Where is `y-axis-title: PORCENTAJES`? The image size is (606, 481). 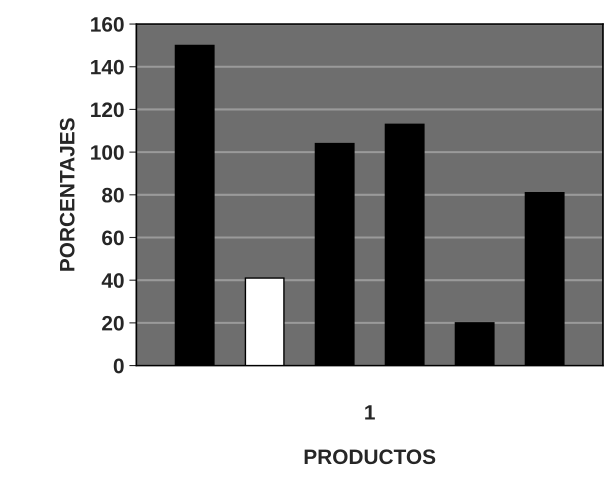 y-axis-title: PORCENTAJES is located at coordinates (67, 194).